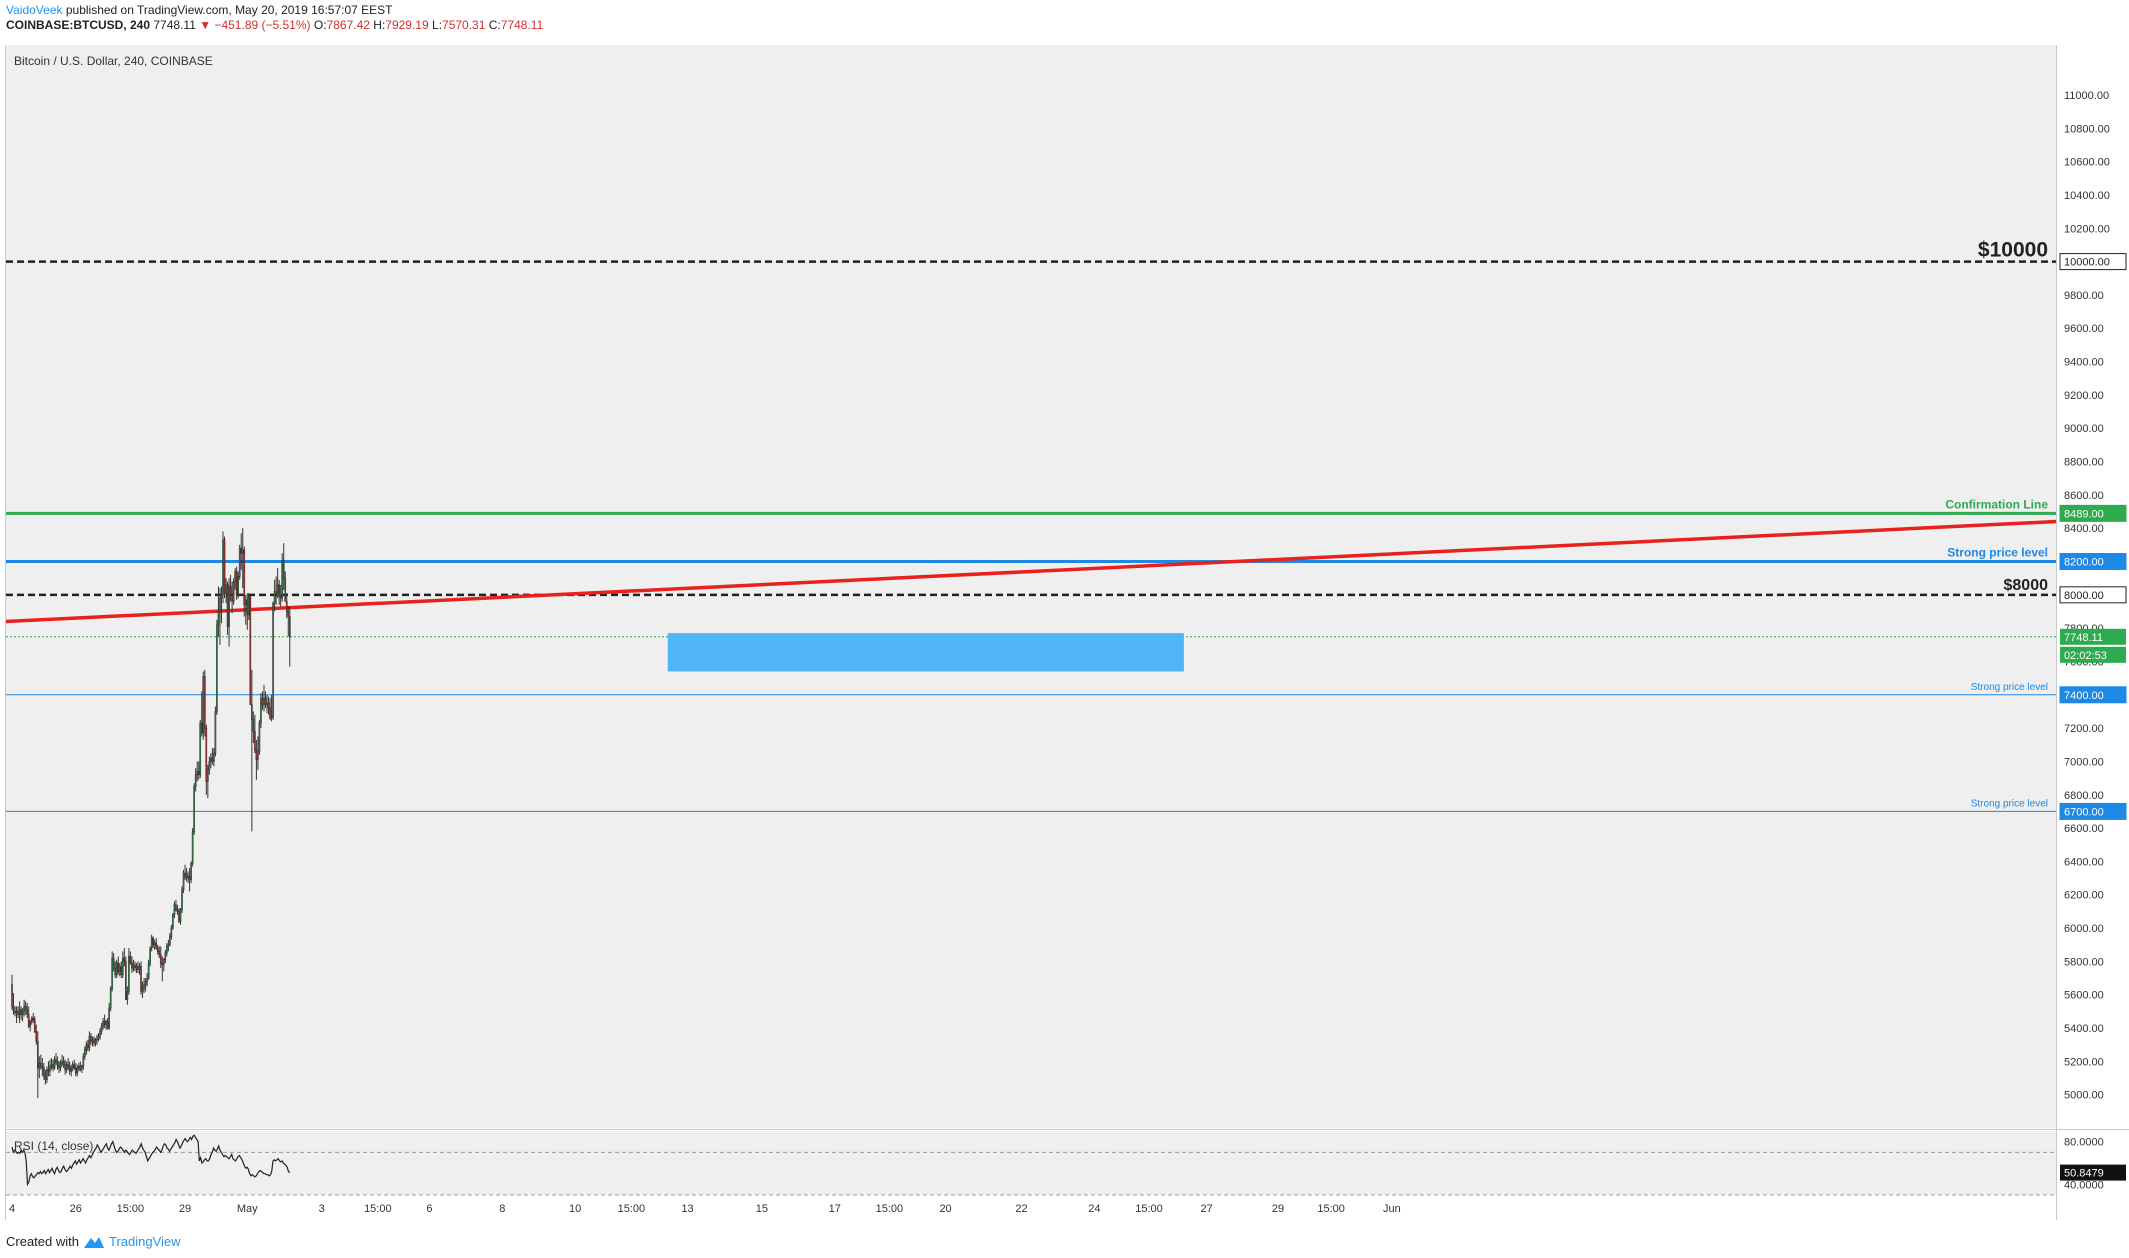 This screenshot has width=2129, height=1258. Describe the element at coordinates (42, 1241) in the screenshot. I see `created-with-text: Created with` at that location.